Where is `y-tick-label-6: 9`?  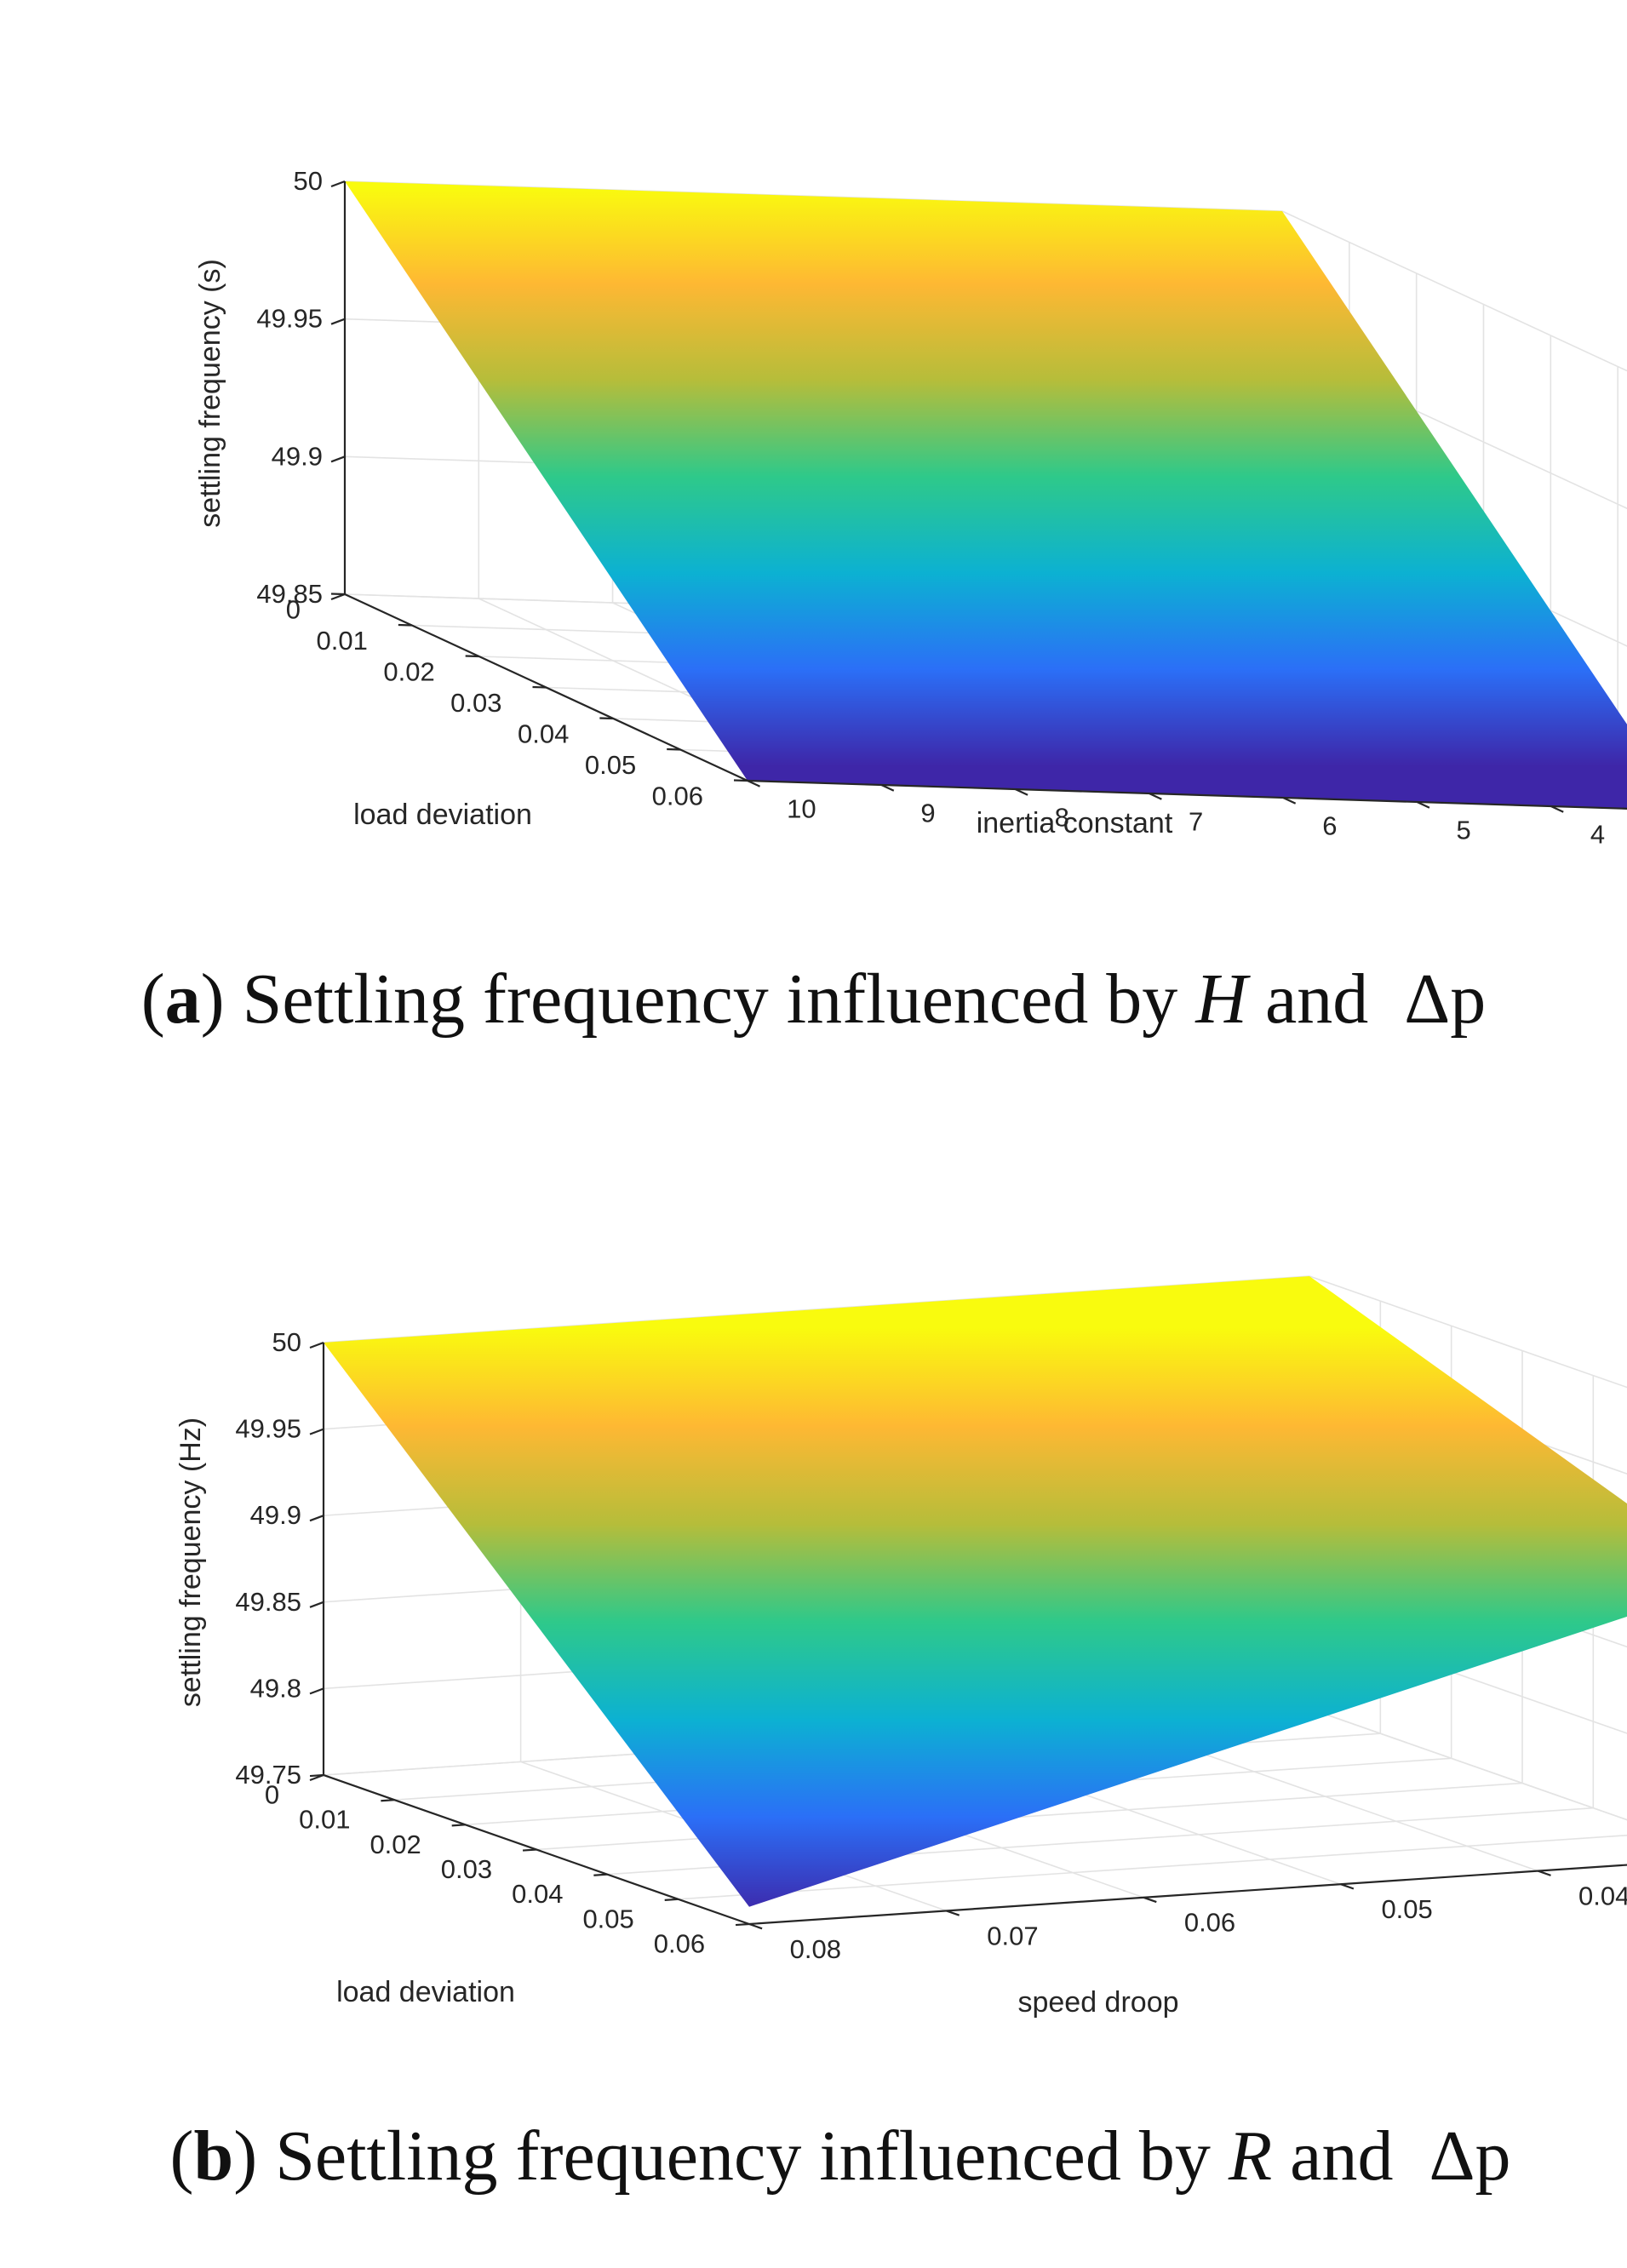 y-tick-label-6: 9 is located at coordinates (927, 813).